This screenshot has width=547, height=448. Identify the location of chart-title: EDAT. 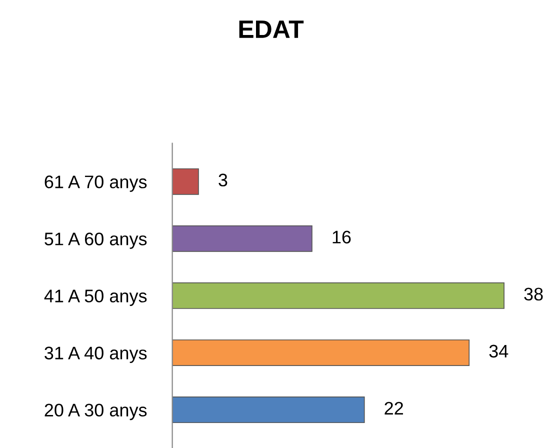
(271, 29).